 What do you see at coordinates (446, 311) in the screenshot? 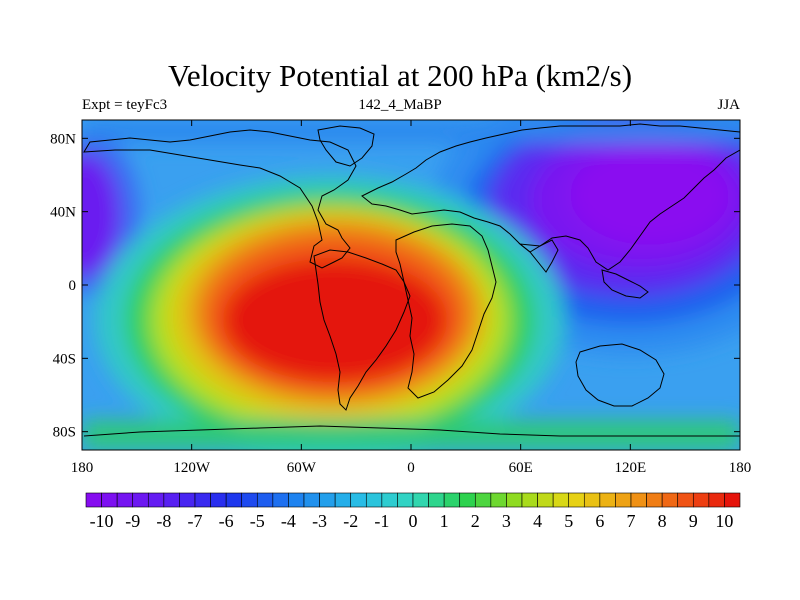
I see `africa-outline` at bounding box center [446, 311].